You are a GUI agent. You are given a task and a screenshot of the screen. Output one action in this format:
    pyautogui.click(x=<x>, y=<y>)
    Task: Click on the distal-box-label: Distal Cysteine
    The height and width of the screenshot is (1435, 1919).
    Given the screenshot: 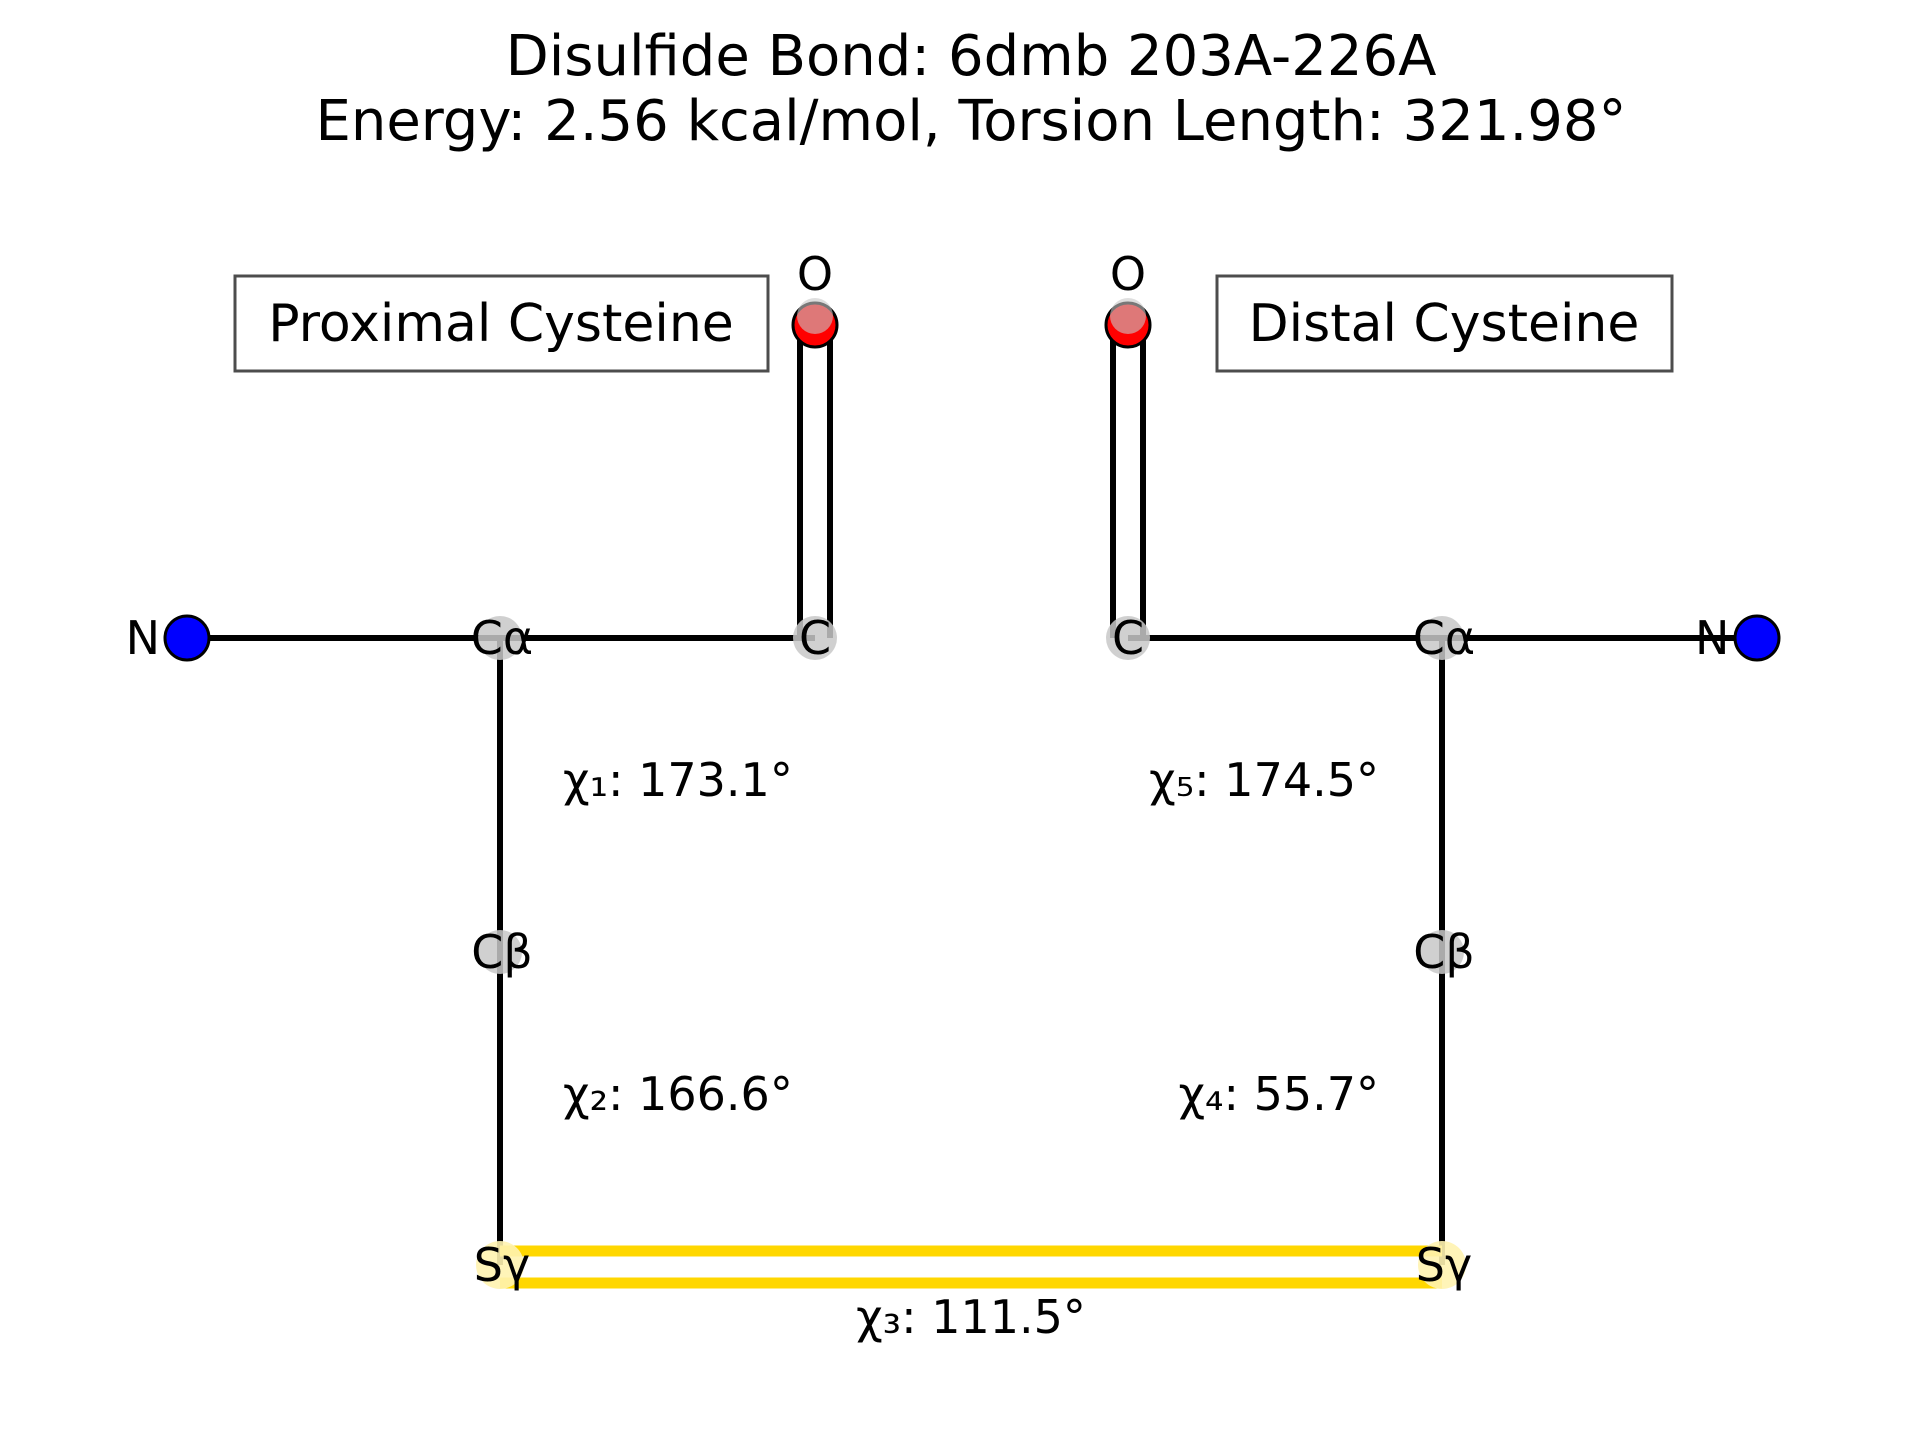 What is the action you would take?
    pyautogui.click(x=1444, y=324)
    